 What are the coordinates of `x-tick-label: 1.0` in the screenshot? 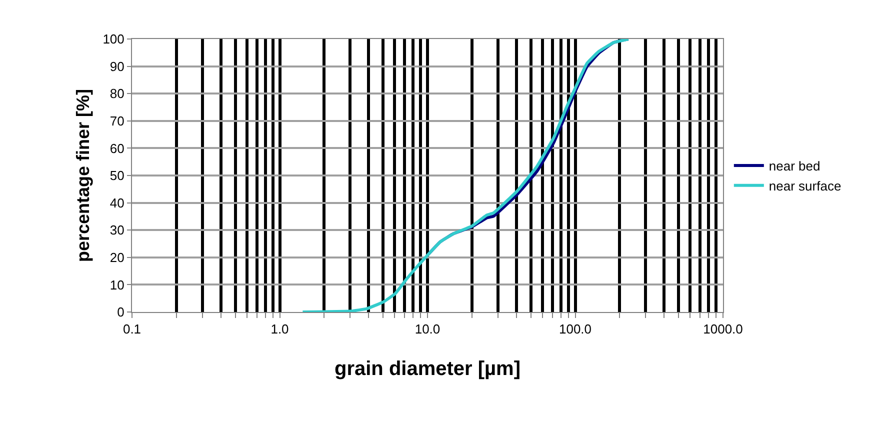 It's located at (279, 329).